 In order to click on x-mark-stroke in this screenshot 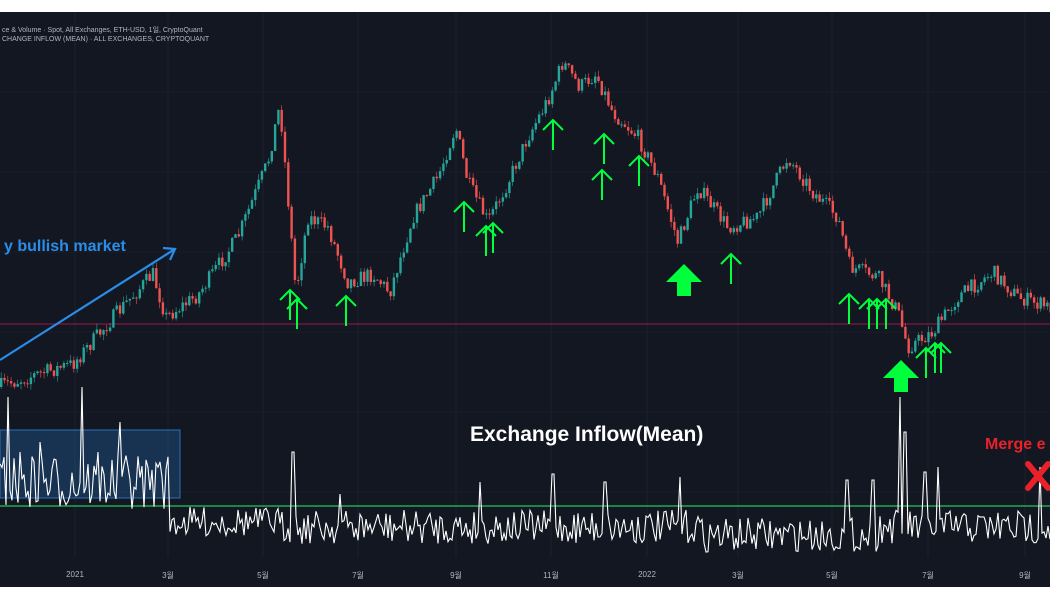, I will do `click(1037, 476)`.